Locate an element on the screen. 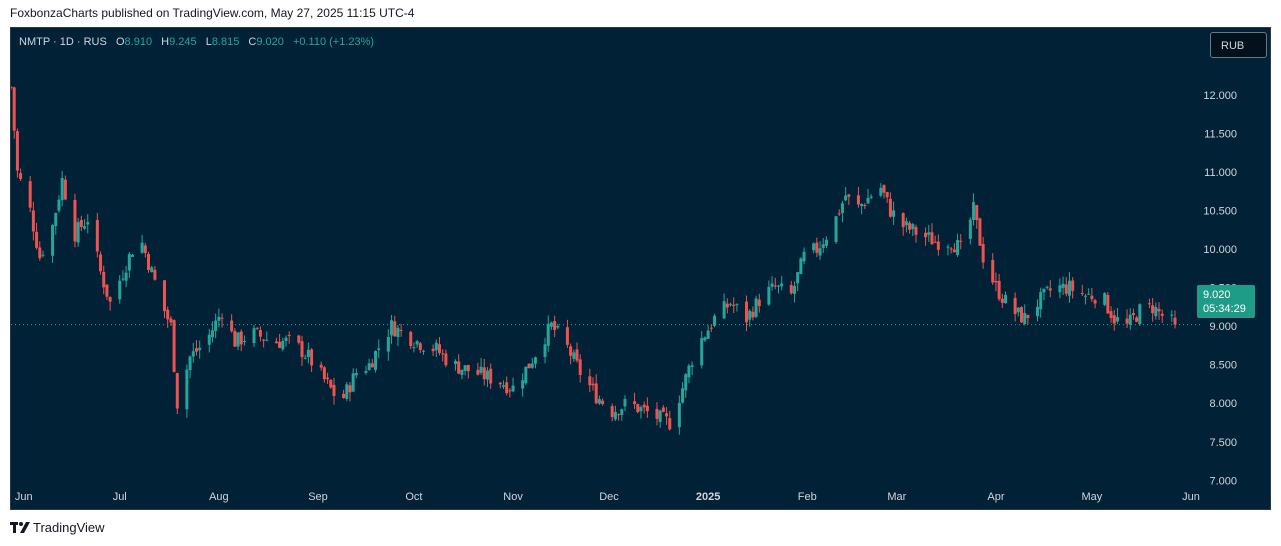 The width and height of the screenshot is (1281, 546). y-tick-label: 8.500 is located at coordinates (1223, 366).